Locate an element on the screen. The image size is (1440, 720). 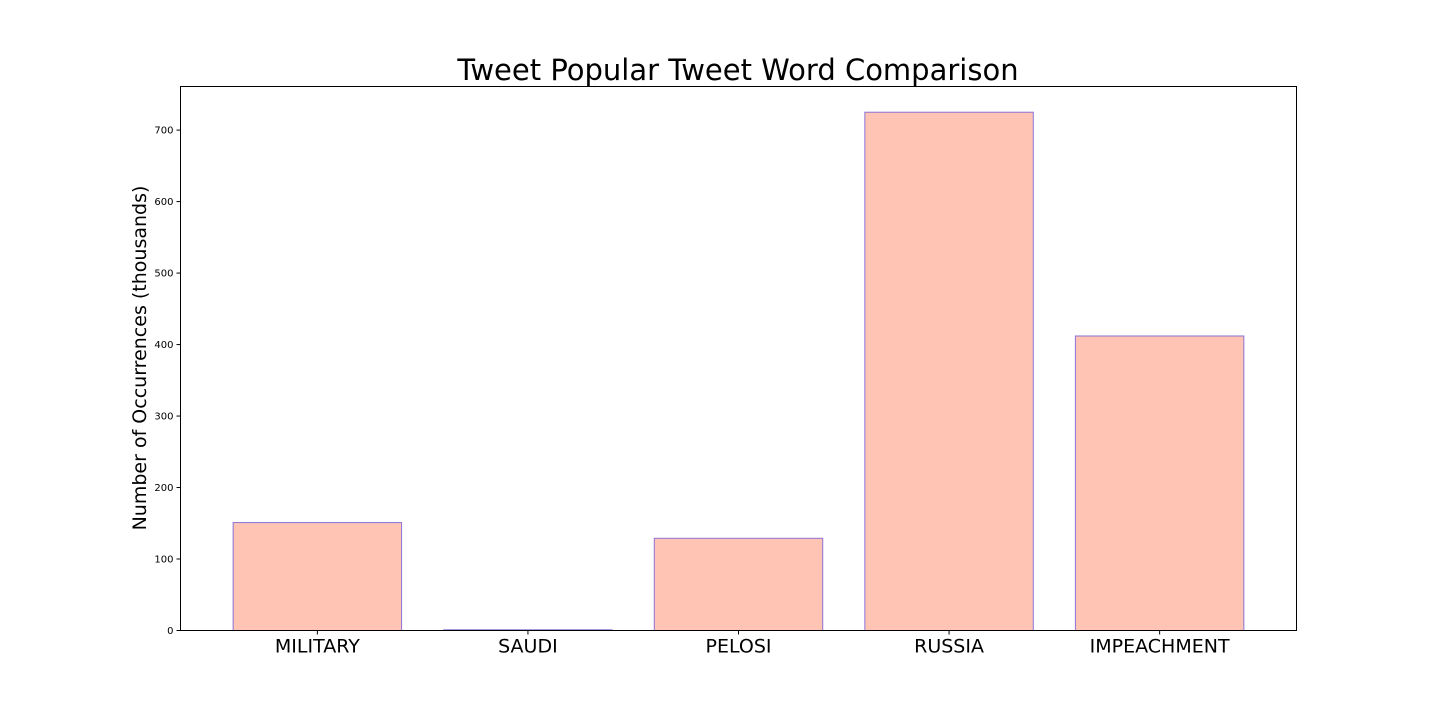
x-tick-label-military: MILITARY is located at coordinates (317, 647).